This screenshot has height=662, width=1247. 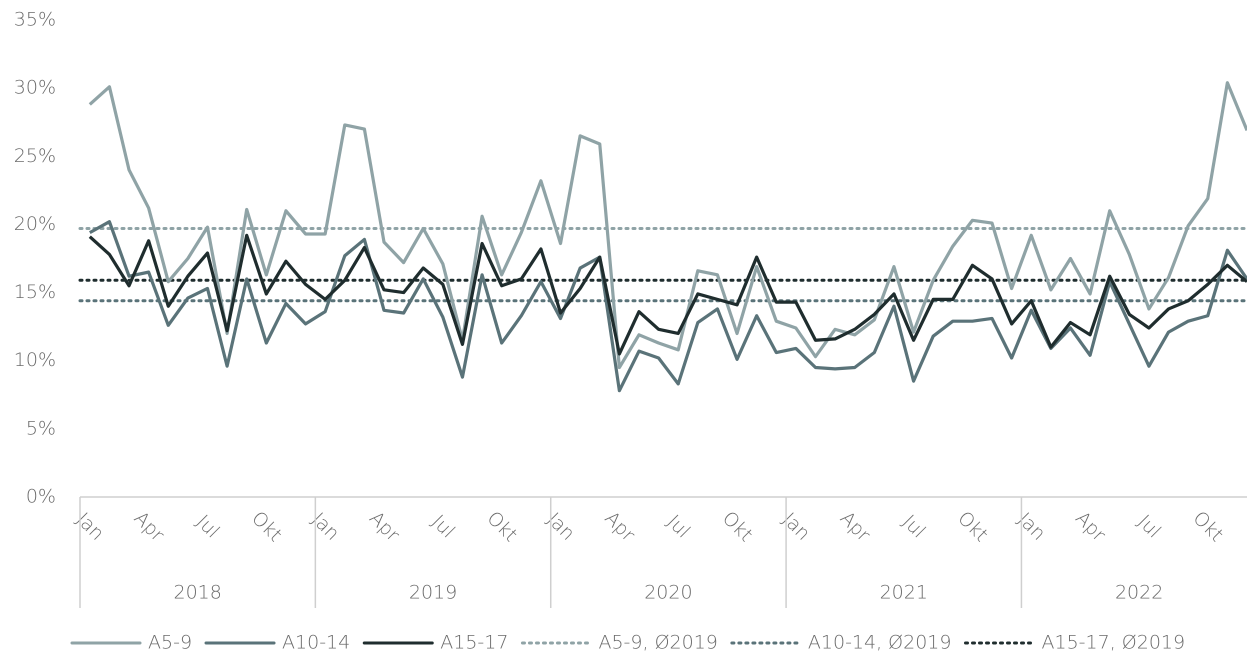 What do you see at coordinates (668, 593) in the screenshot?
I see `year-label: 2020` at bounding box center [668, 593].